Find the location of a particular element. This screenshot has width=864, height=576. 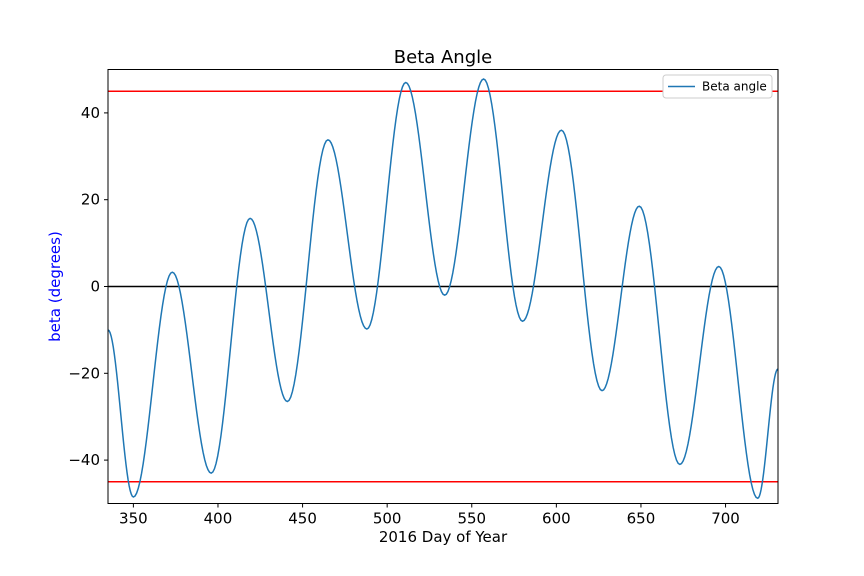

legend: Beta angle is located at coordinates (717, 86).